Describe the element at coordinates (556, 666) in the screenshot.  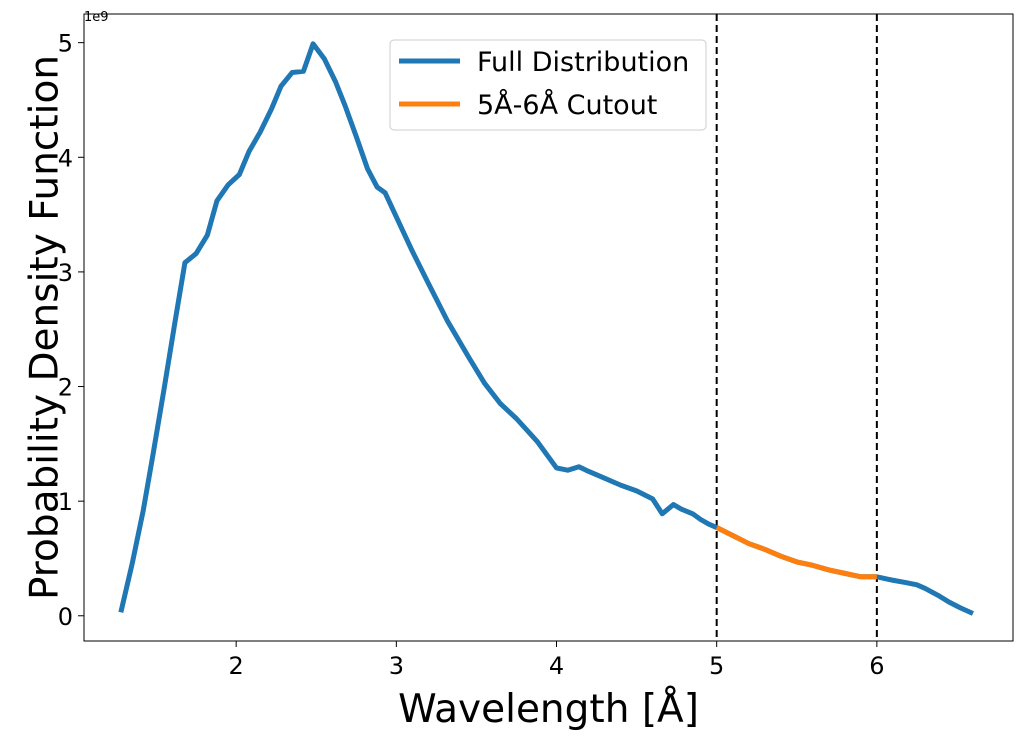
I see `x-tick-label-4: 4` at that location.